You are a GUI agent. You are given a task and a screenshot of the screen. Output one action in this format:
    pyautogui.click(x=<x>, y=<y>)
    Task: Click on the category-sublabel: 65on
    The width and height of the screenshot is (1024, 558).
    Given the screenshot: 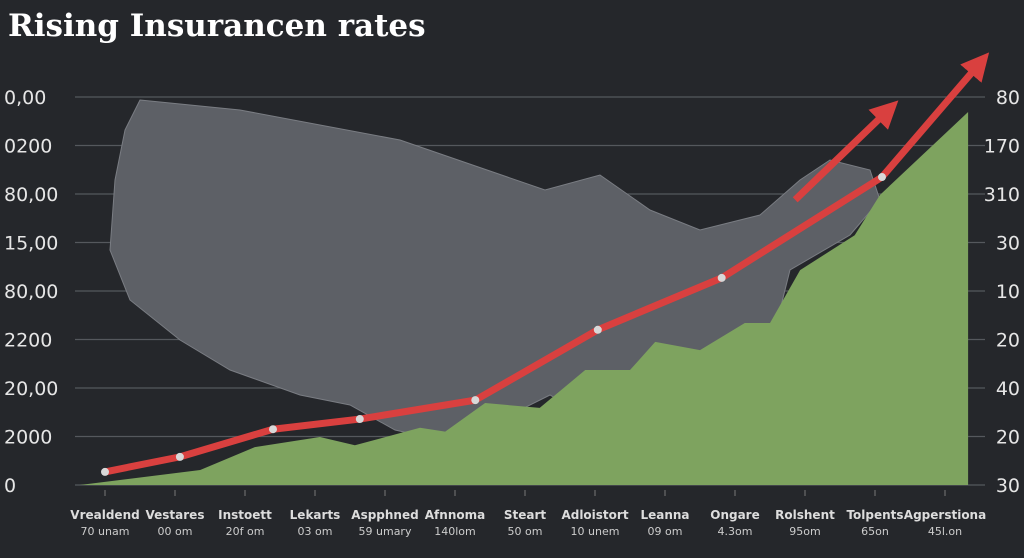 What is the action you would take?
    pyautogui.click(x=875, y=531)
    